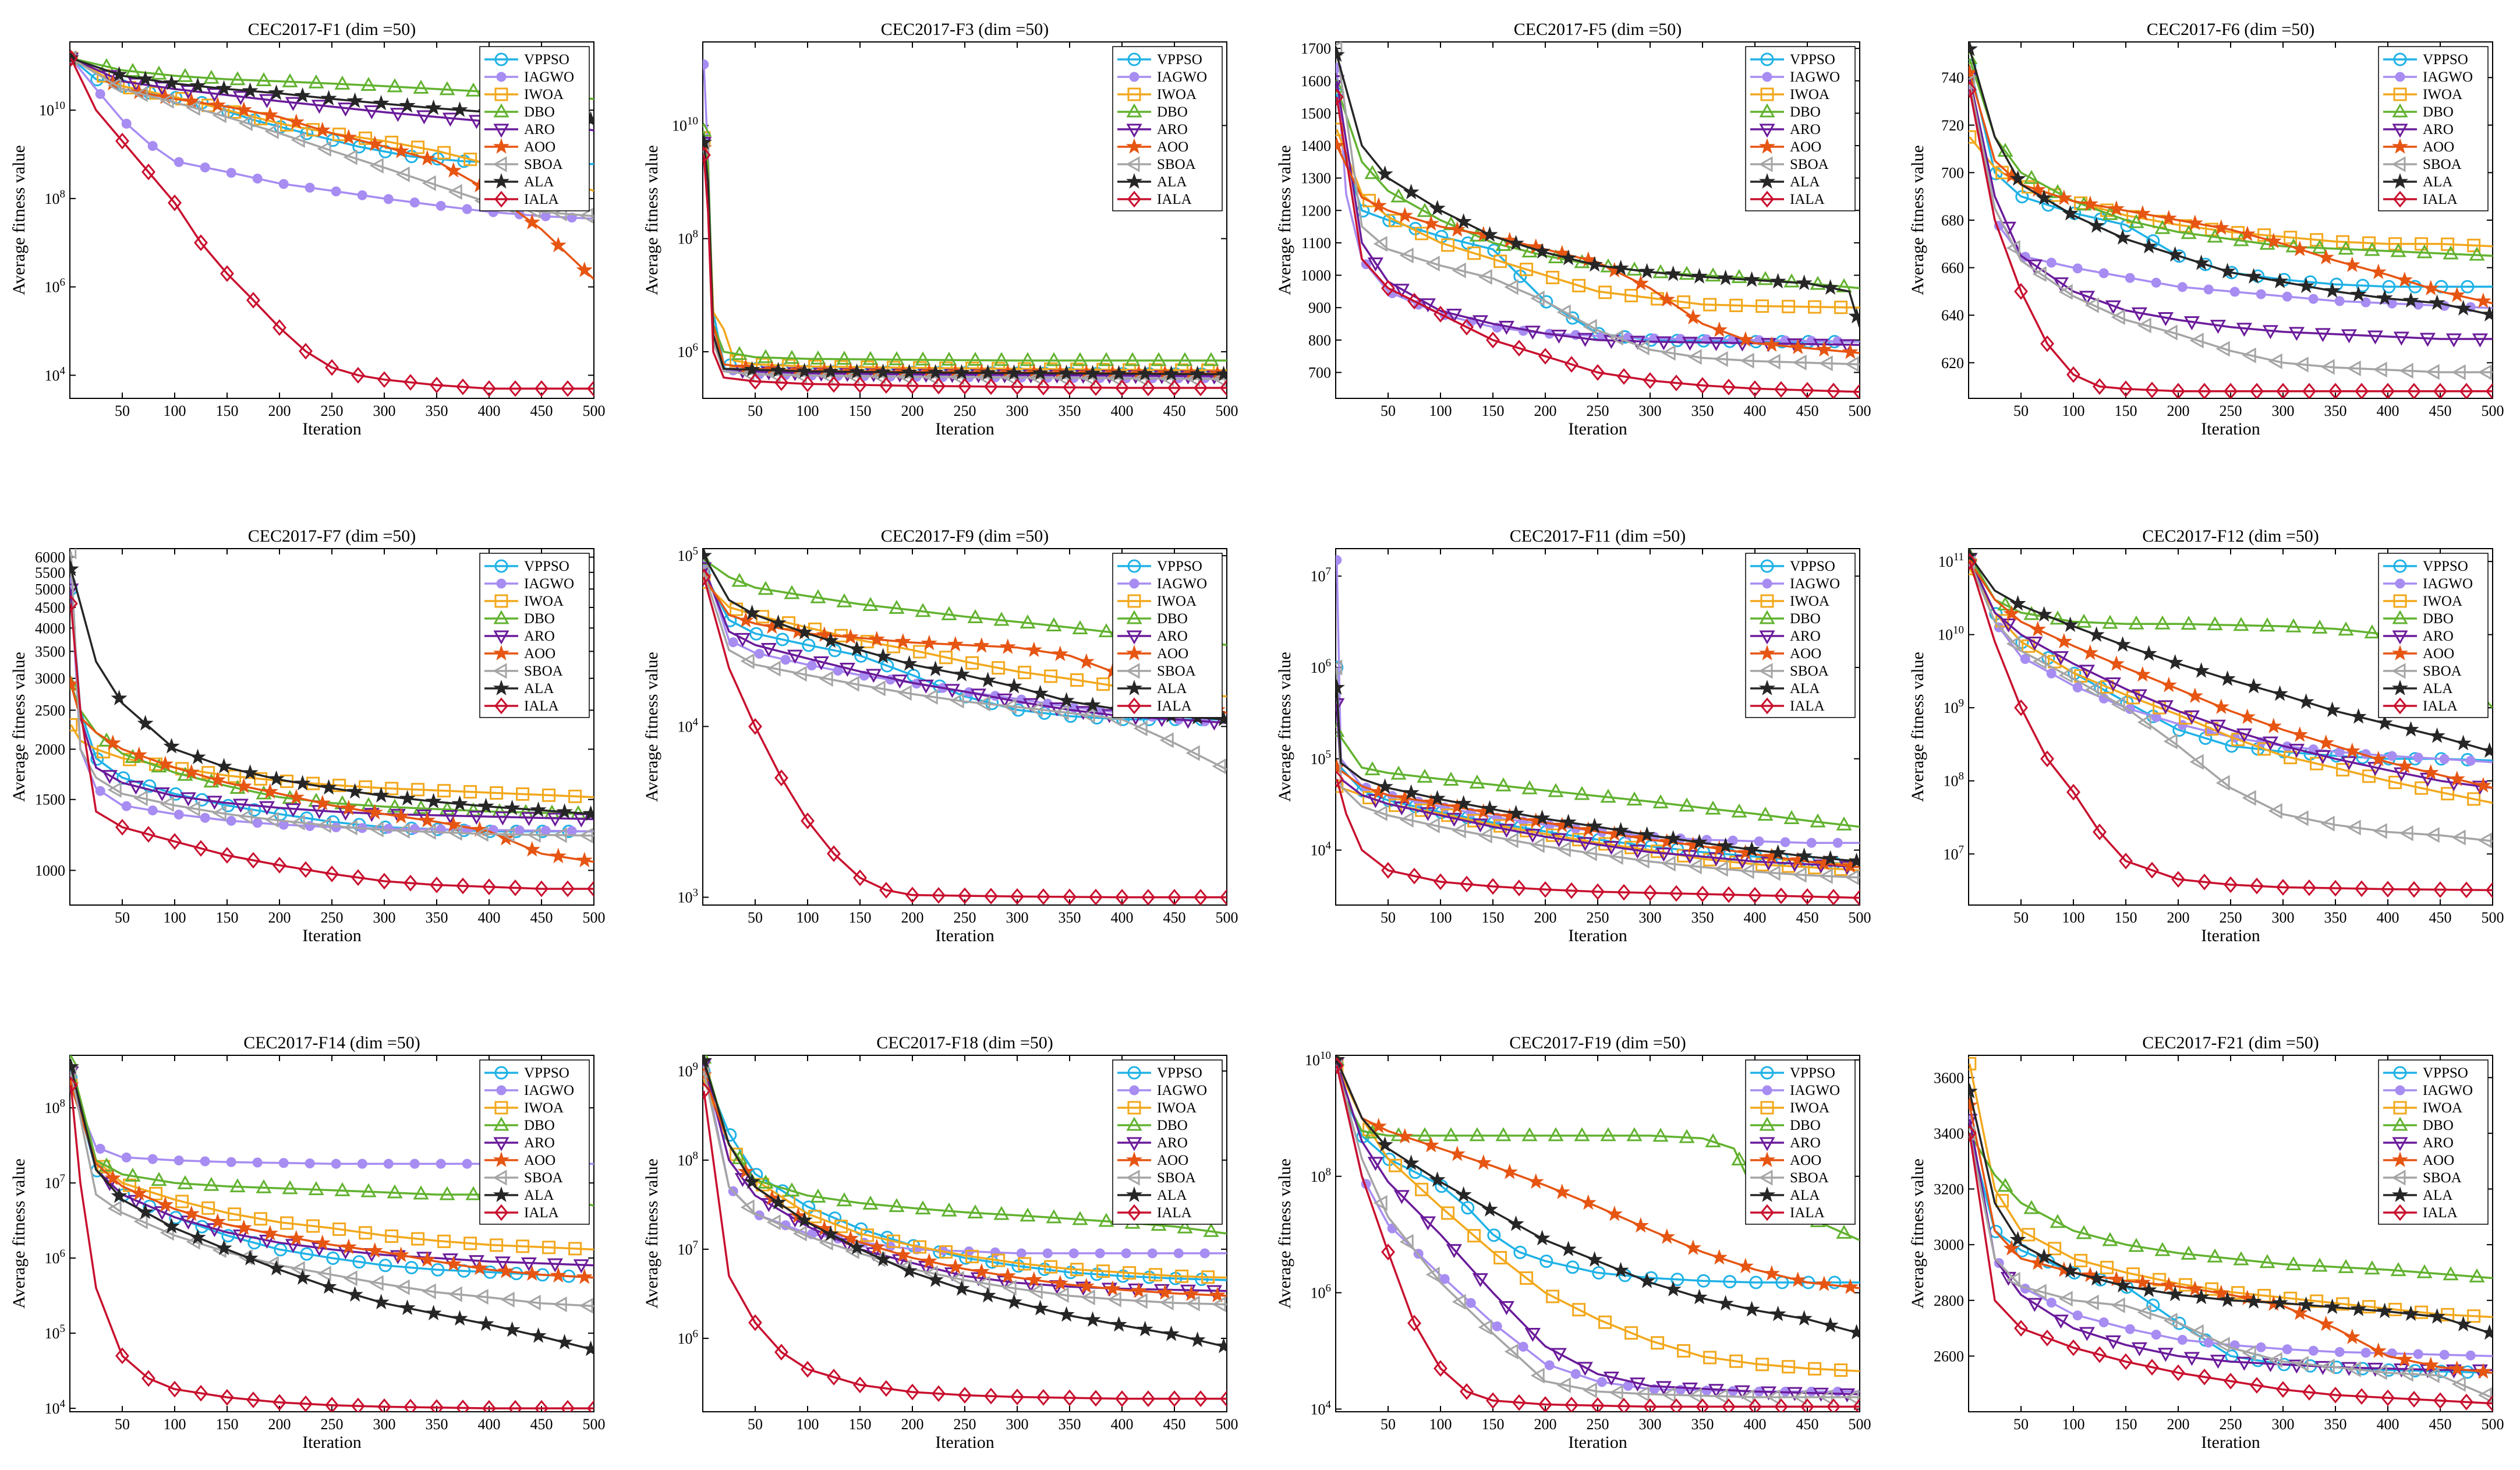  What do you see at coordinates (332, 1247) in the screenshot?
I see `series-line-iala` at bounding box center [332, 1247].